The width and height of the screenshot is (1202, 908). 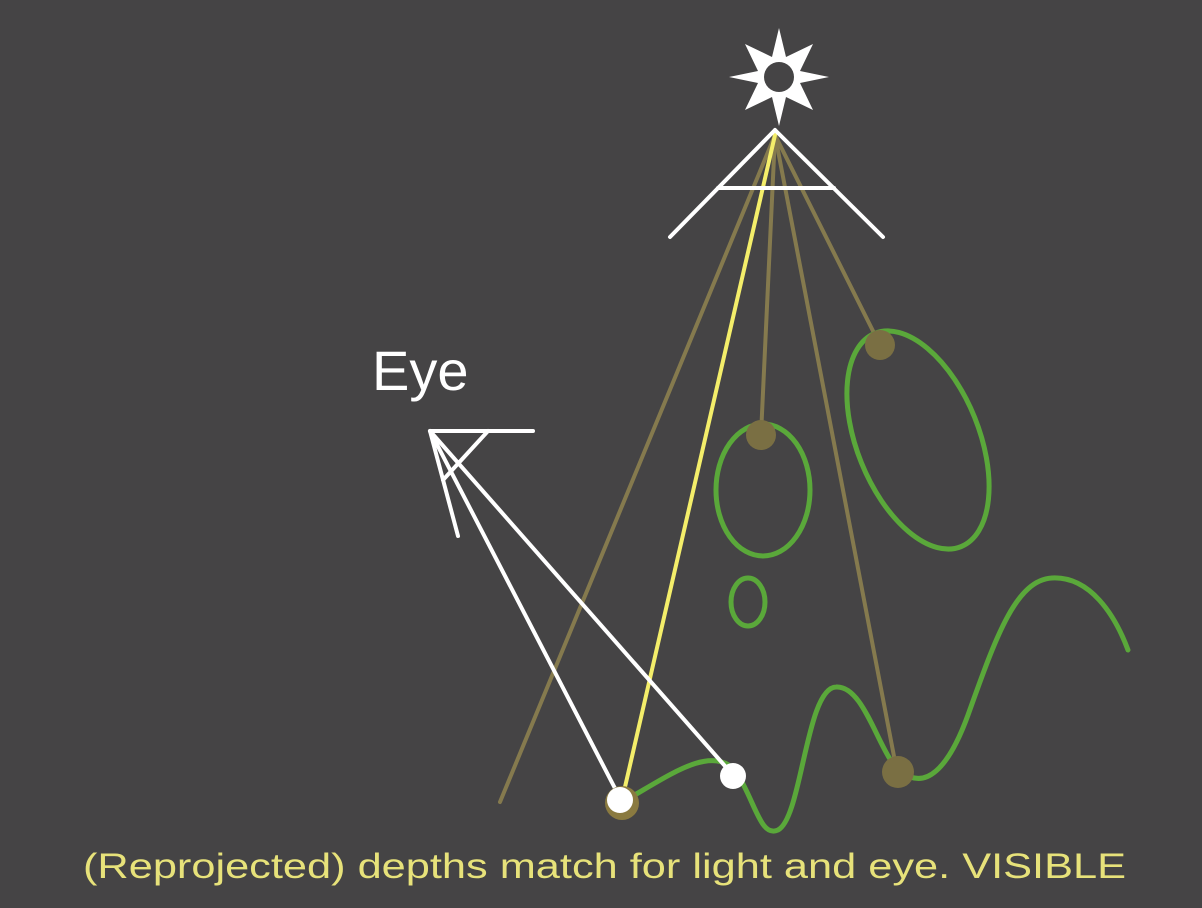 What do you see at coordinates (898, 772) in the screenshot?
I see `shadow-sample-ground` at bounding box center [898, 772].